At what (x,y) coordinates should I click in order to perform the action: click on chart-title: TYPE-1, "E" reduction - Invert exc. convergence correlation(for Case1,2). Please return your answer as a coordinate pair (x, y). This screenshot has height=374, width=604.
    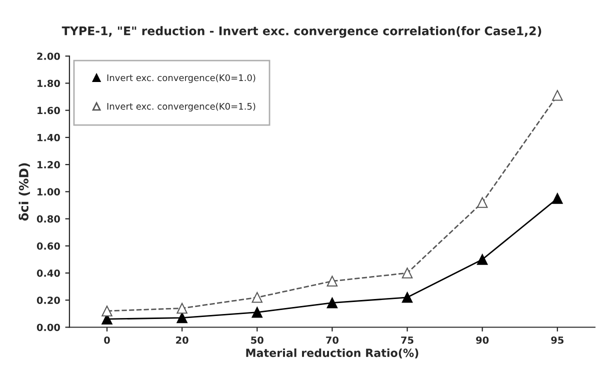
    Looking at the image, I should click on (302, 32).